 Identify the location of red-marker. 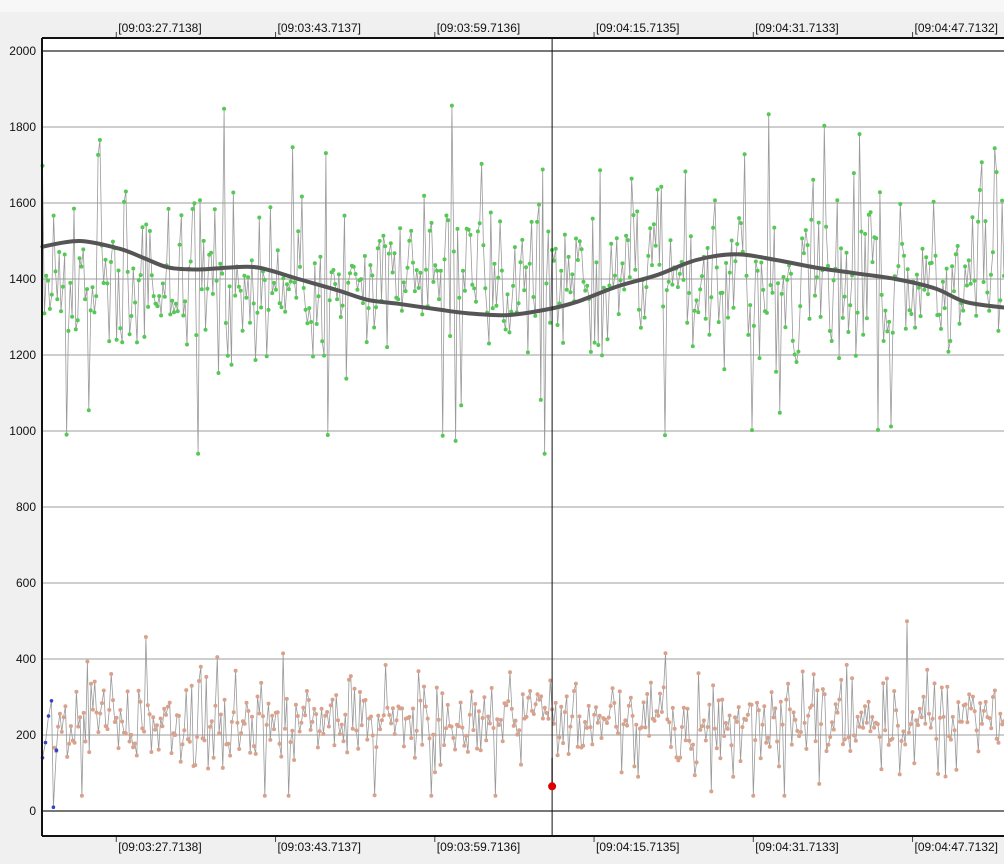
(552, 786).